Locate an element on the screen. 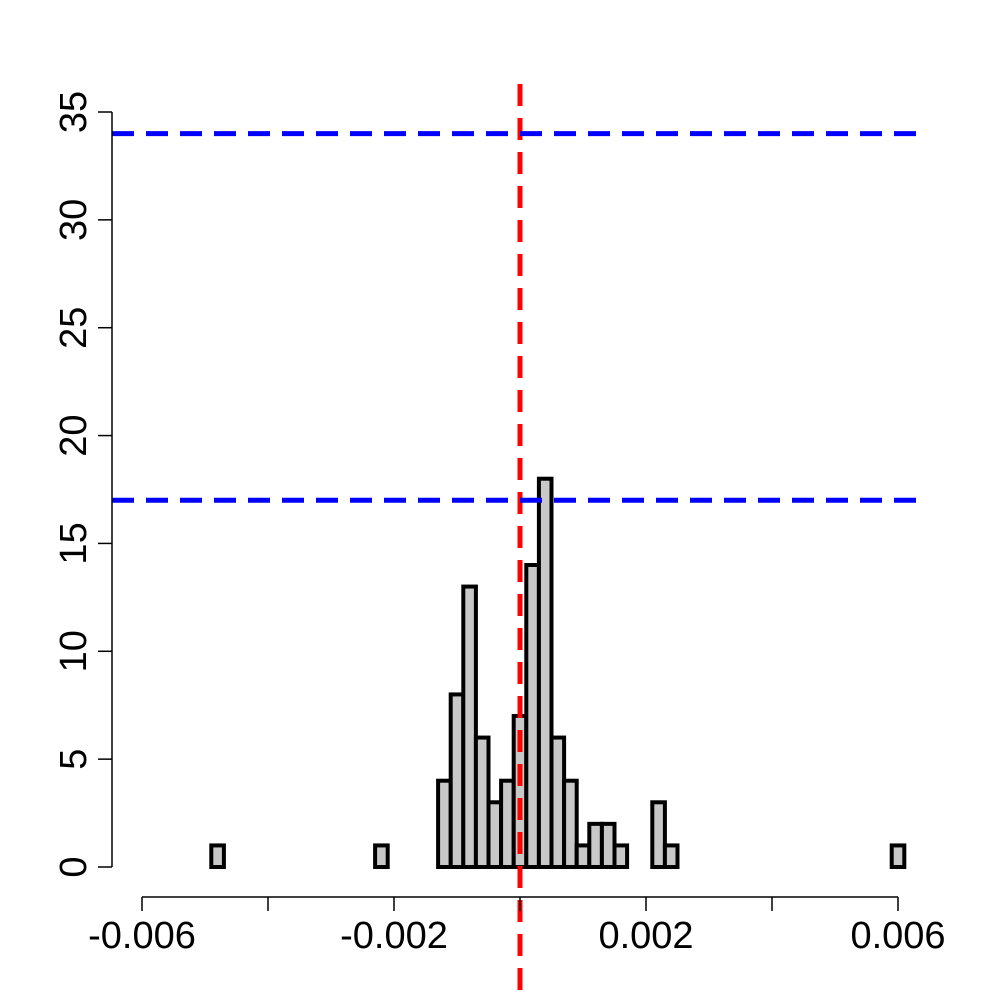 This screenshot has height=1000, width=1000. x-tick-label: 0.006 is located at coordinates (897, 936).